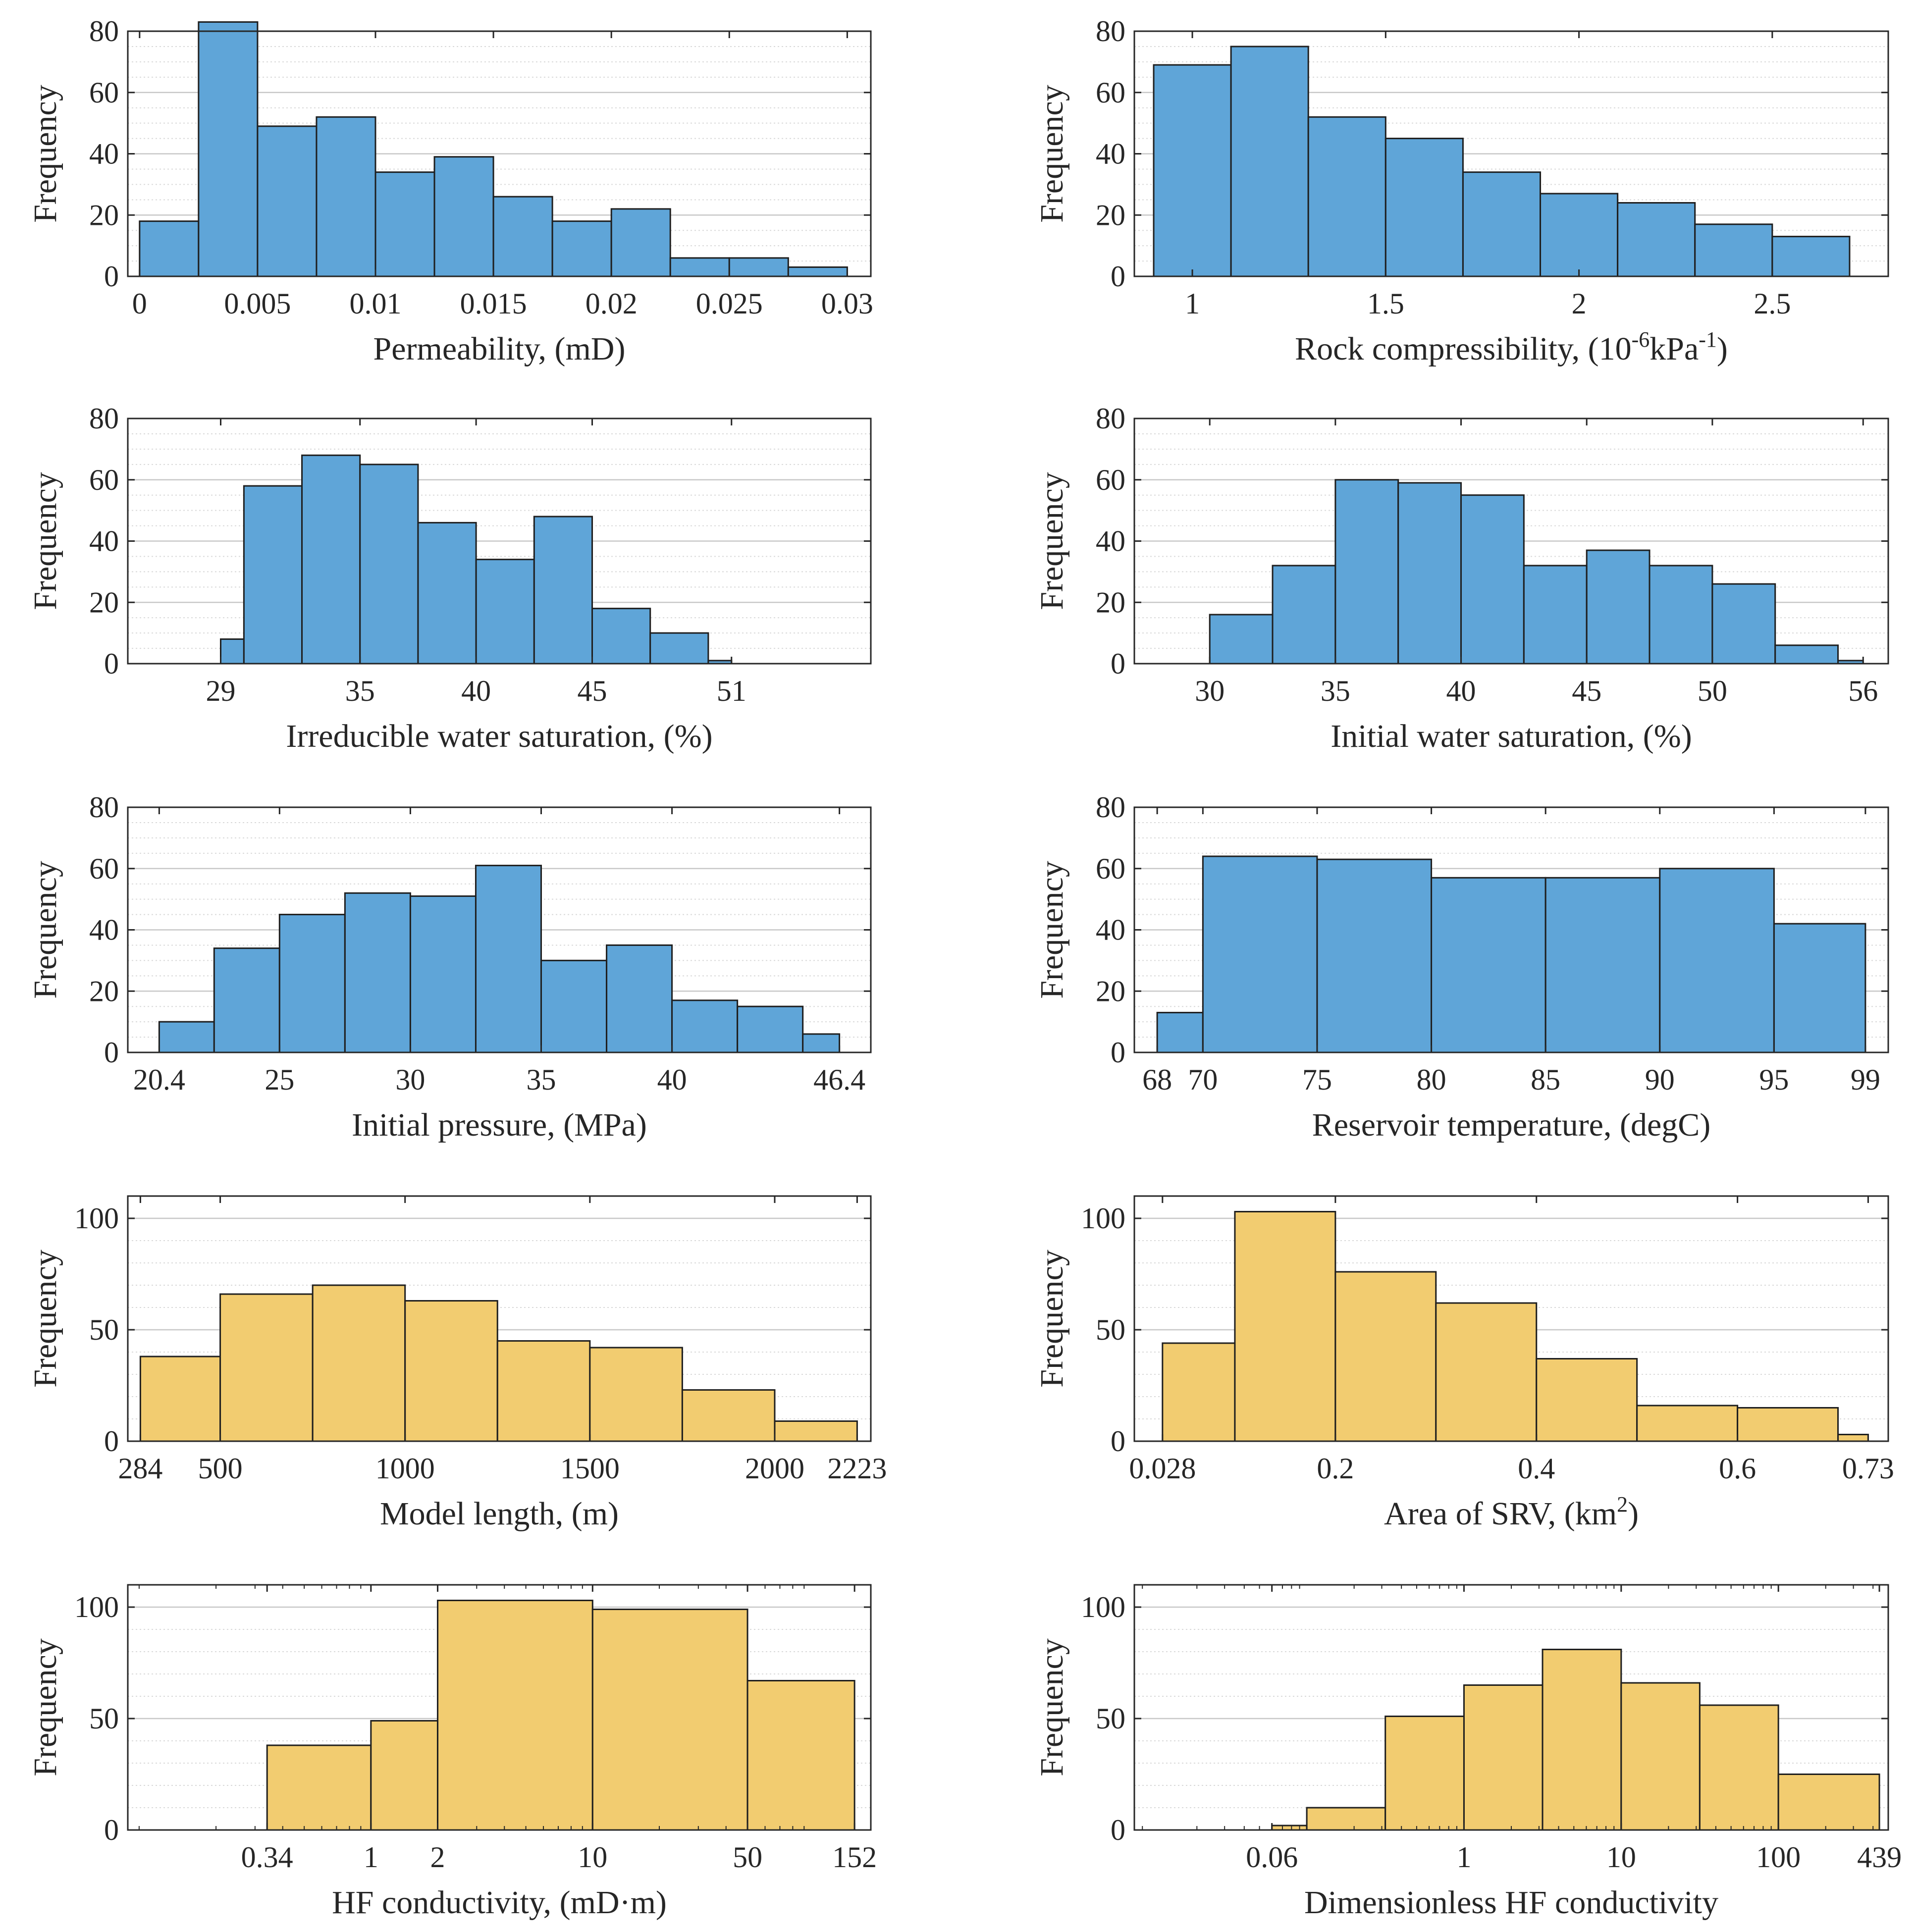 Image resolution: width=1916 pixels, height=1932 pixels. Describe the element at coordinates (1712, 691) in the screenshot. I see `x-tick-label: 50` at that location.